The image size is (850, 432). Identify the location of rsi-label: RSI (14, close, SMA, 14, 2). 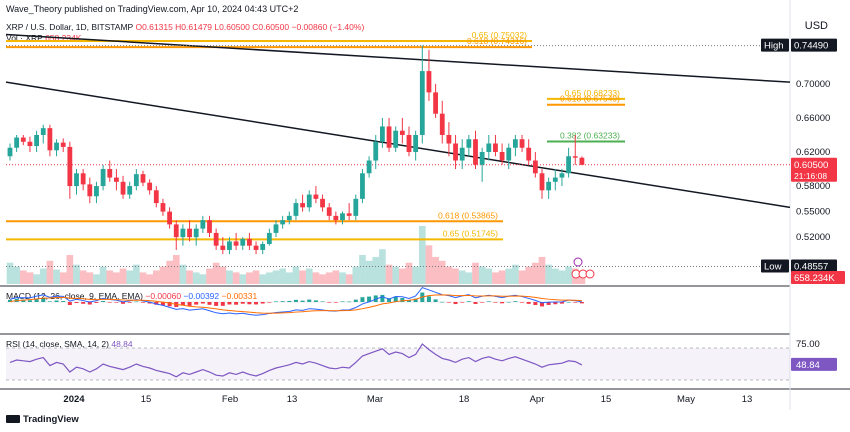
(57, 344).